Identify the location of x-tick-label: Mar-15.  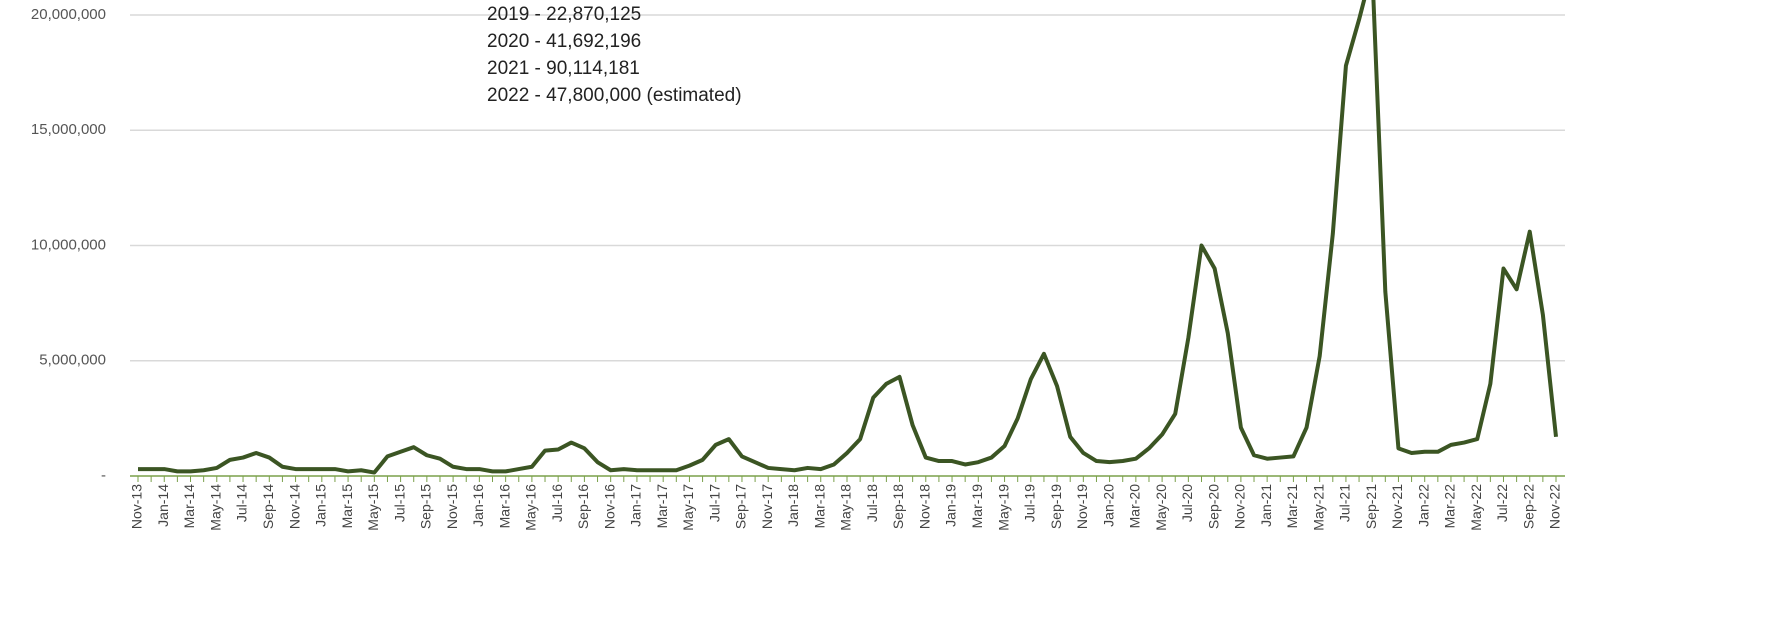
(347, 506).